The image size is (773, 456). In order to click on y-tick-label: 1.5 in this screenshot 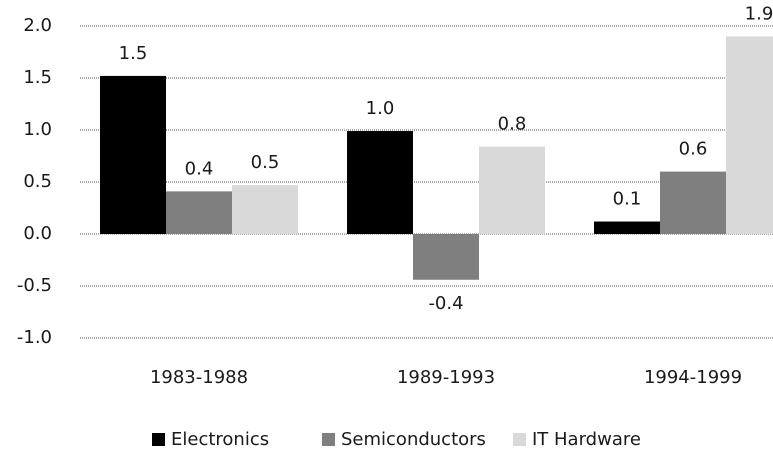, I will do `click(37, 77)`.